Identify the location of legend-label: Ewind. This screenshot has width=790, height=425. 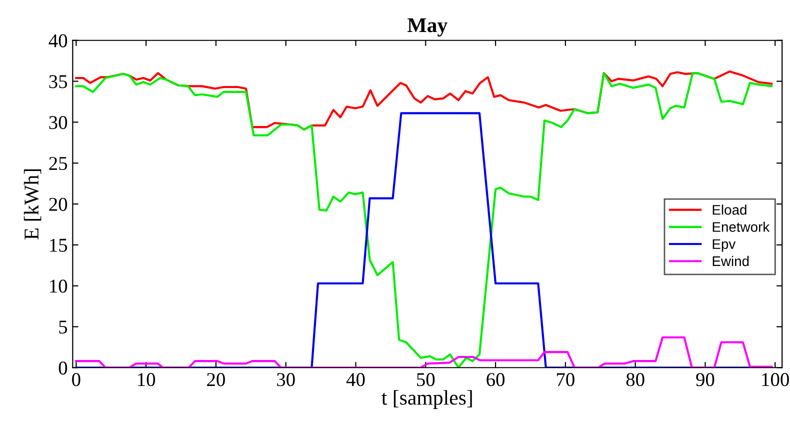
(730, 261).